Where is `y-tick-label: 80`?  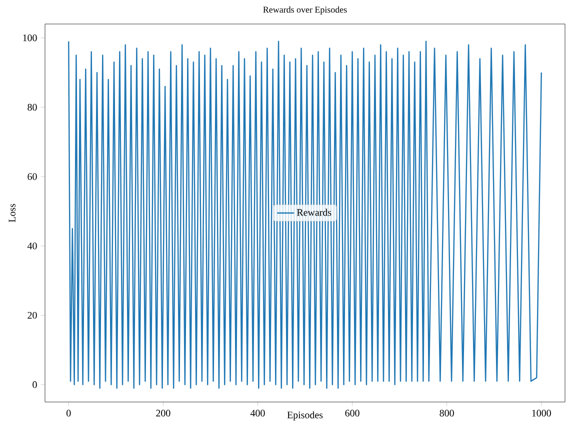 y-tick-label: 80 is located at coordinates (32, 107).